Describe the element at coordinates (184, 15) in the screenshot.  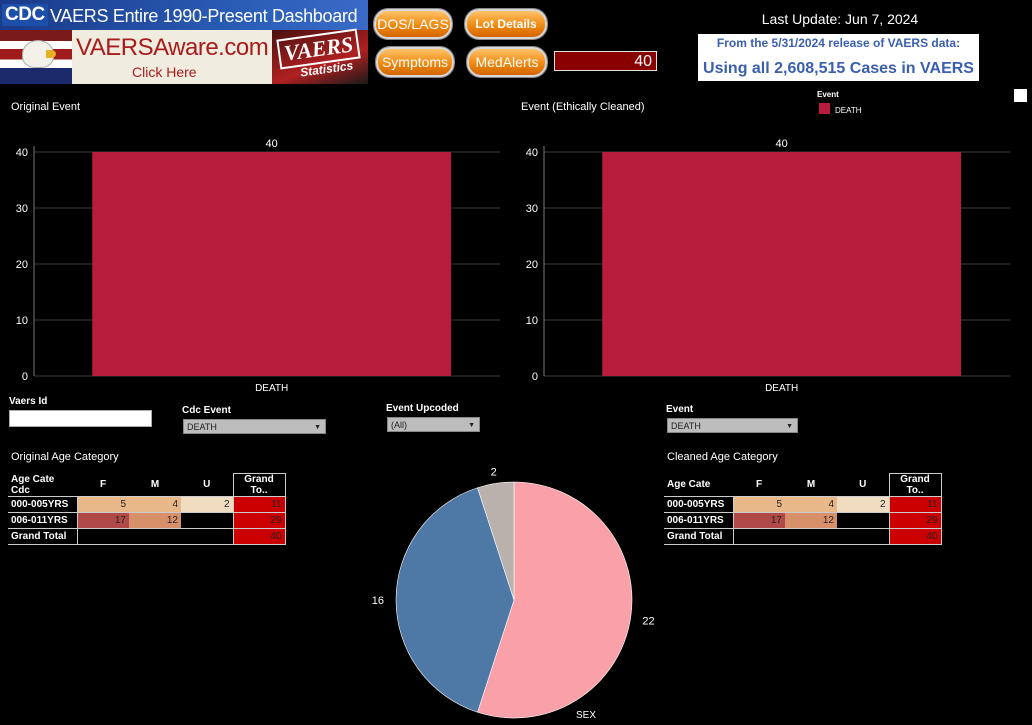
I see `banner-title-bar` at that location.